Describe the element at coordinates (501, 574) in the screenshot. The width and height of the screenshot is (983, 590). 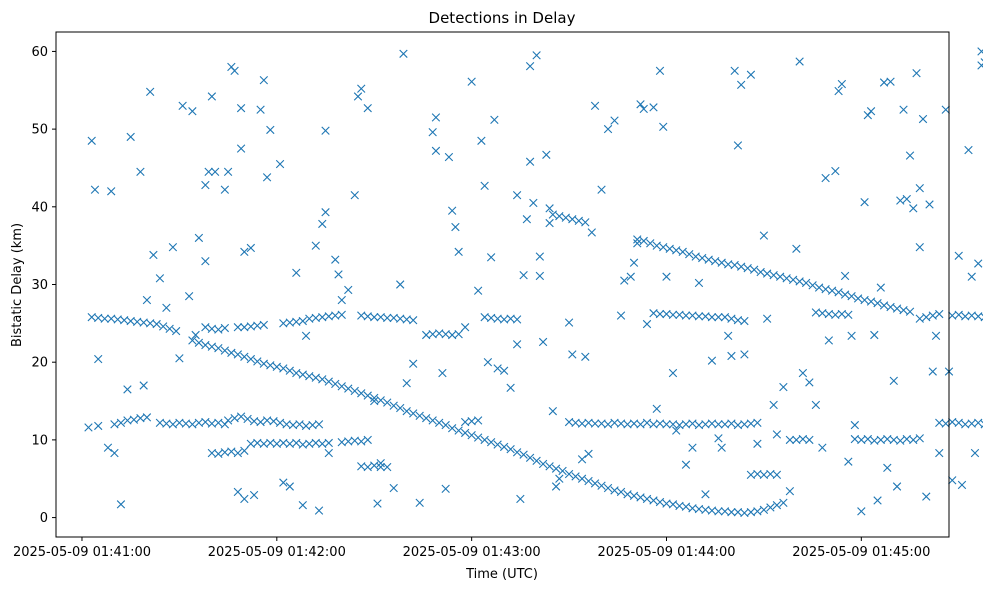
I see `x-axis-label: Time (UTC)` at that location.